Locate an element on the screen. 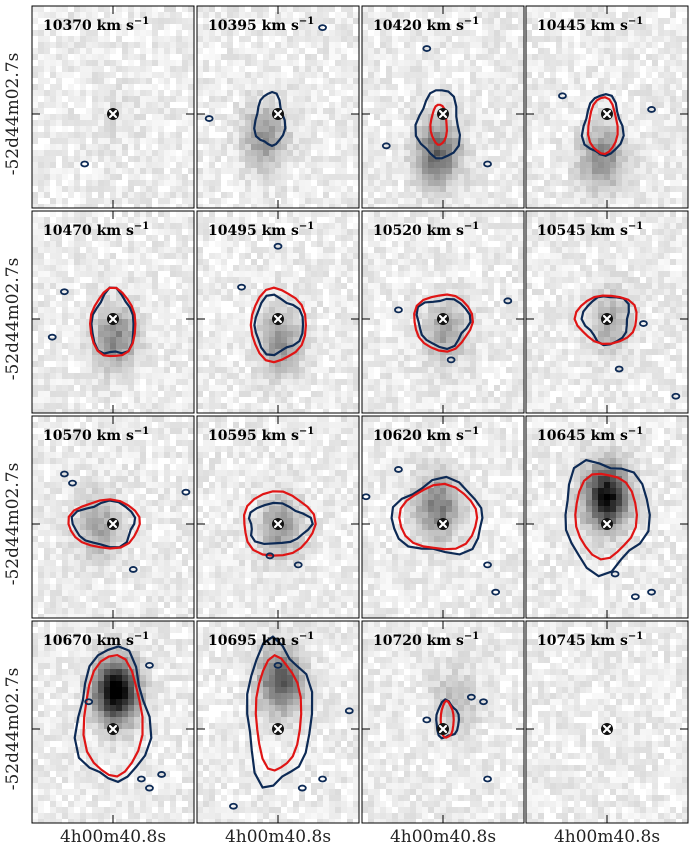  channel-panel: 10695 km s−1 is located at coordinates (278, 722).